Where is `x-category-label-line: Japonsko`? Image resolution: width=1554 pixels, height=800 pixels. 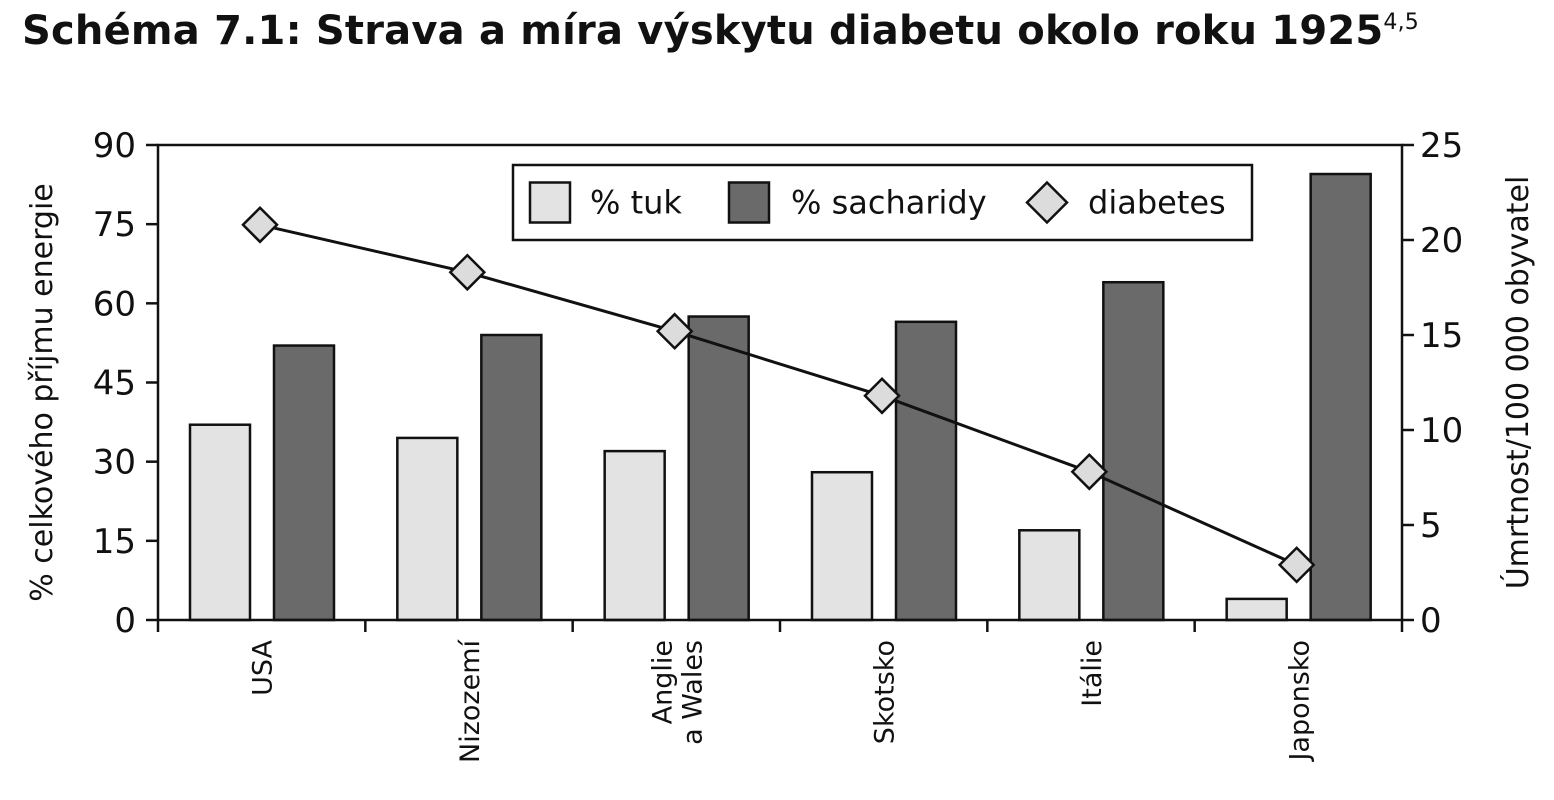
x-category-label-line: Japonsko is located at coordinates (1299, 701).